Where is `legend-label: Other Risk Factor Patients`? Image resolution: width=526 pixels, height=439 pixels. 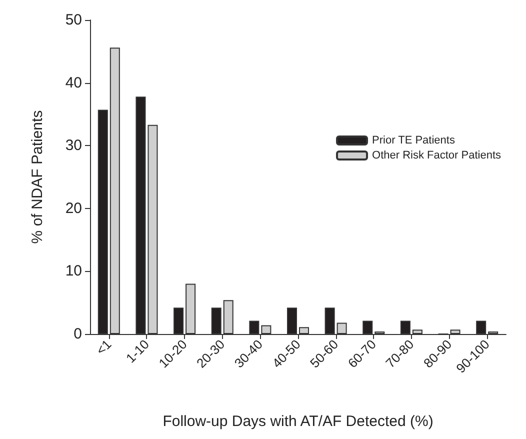
legend-label: Other Risk Factor Patients is located at coordinates (437, 156).